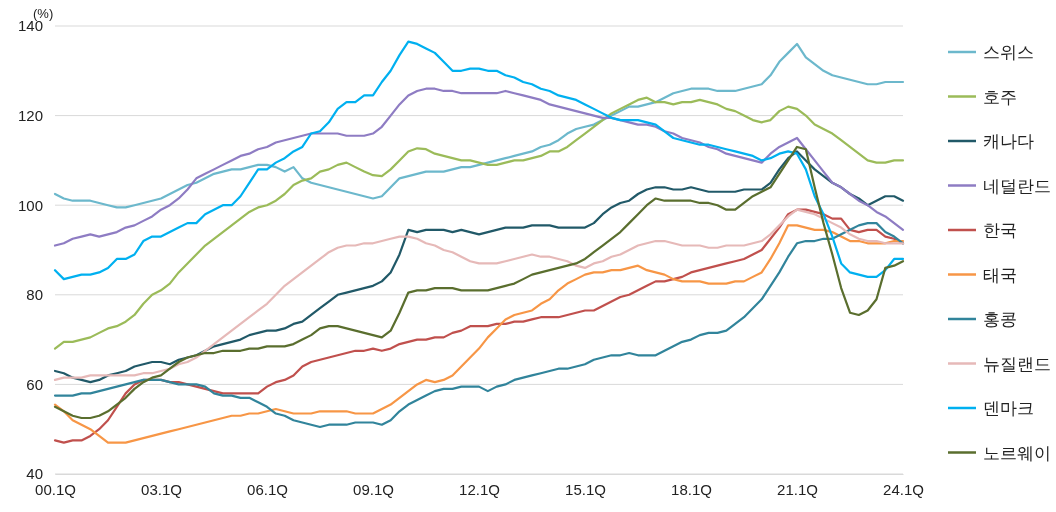 The image size is (1056, 512). What do you see at coordinates (267, 489) in the screenshot?
I see `x-tick-label: 06.1Q` at bounding box center [267, 489].